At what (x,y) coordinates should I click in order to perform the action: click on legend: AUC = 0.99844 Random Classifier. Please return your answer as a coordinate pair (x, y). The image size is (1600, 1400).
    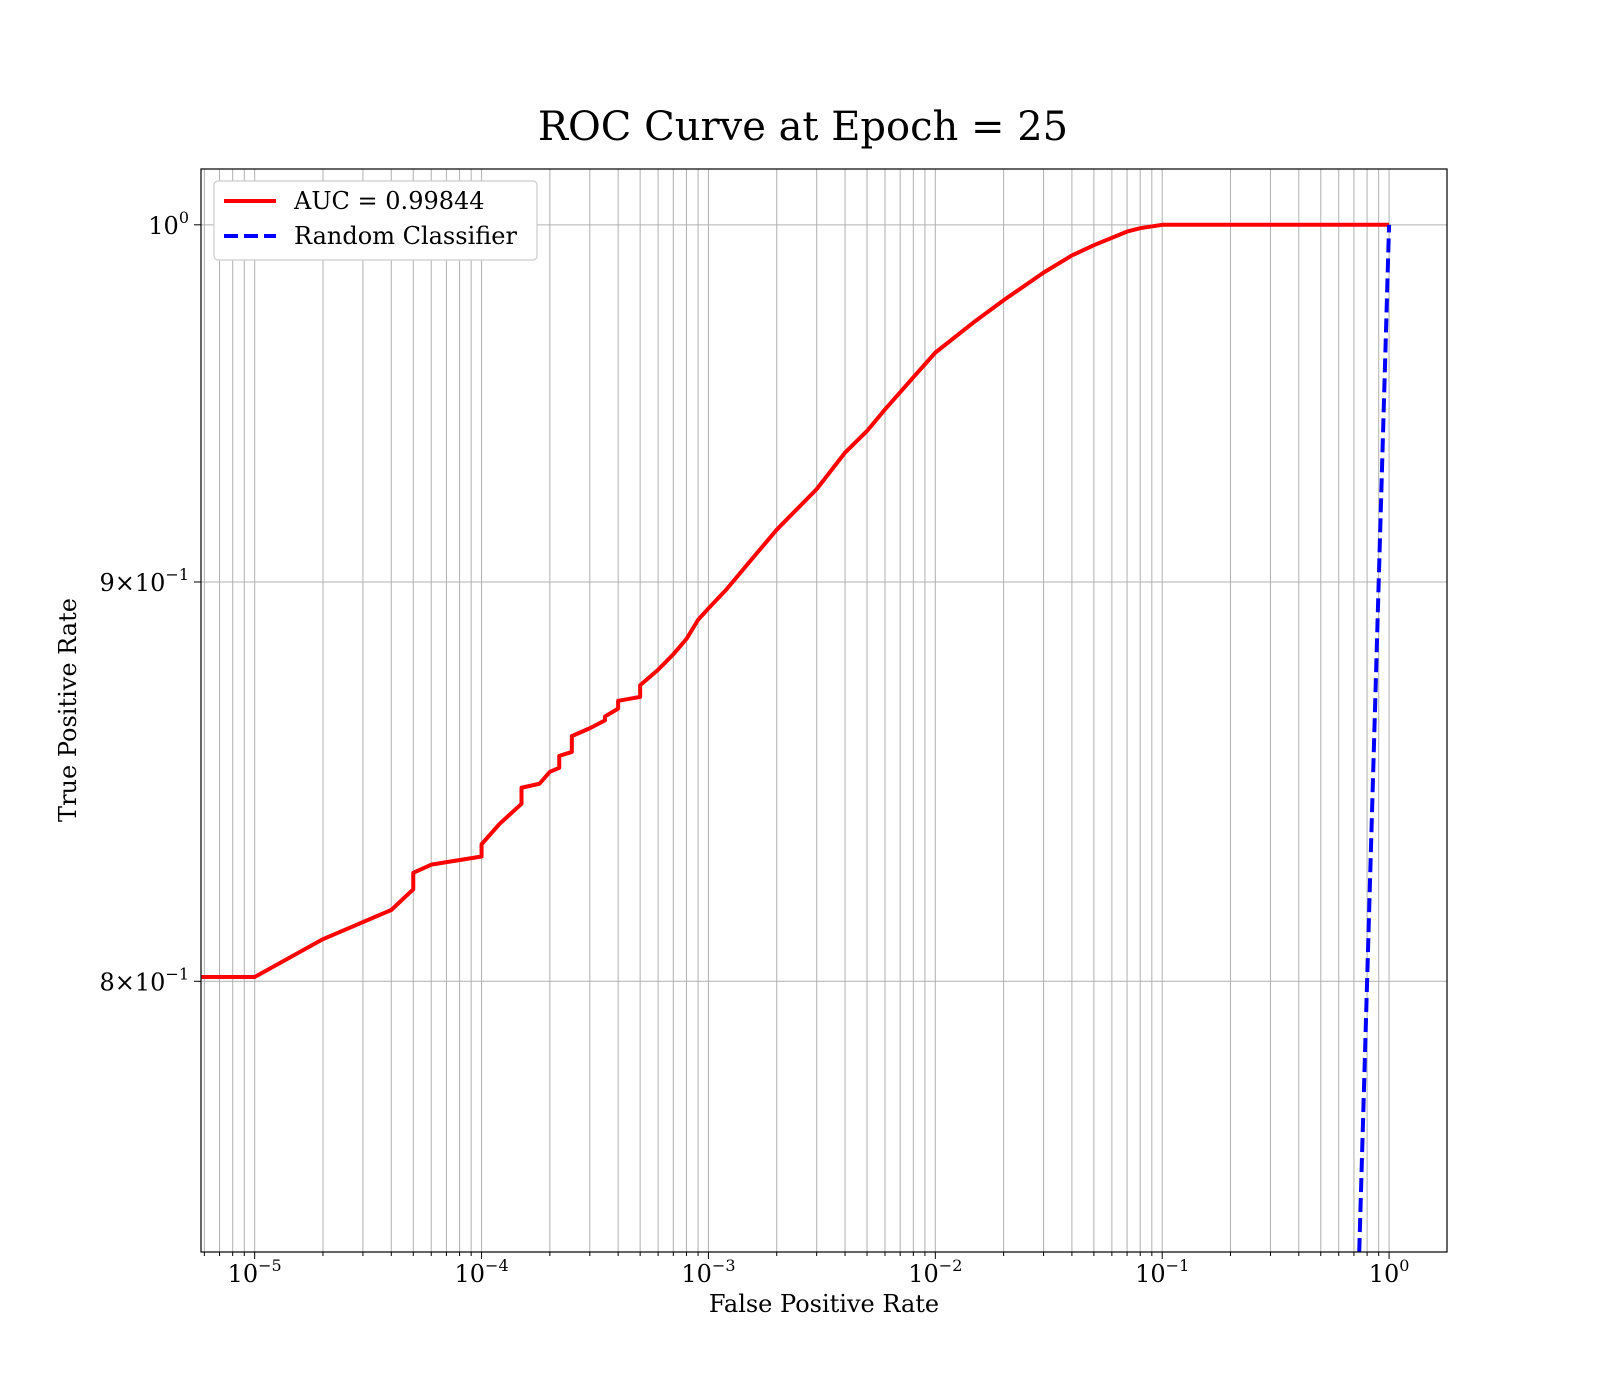
    Looking at the image, I should click on (375, 220).